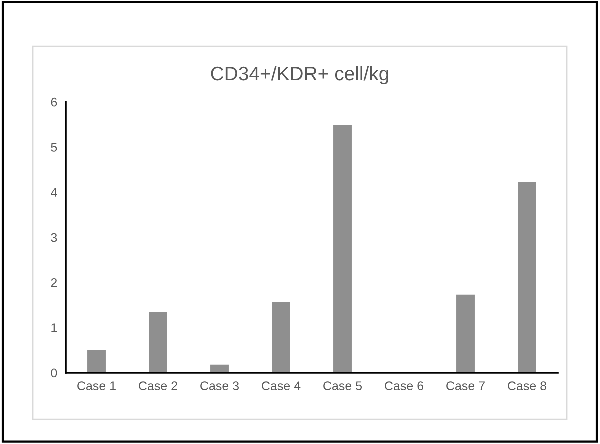  What do you see at coordinates (299, 75) in the screenshot?
I see `chart-title: CD34+/KDR+ cell/kg` at bounding box center [299, 75].